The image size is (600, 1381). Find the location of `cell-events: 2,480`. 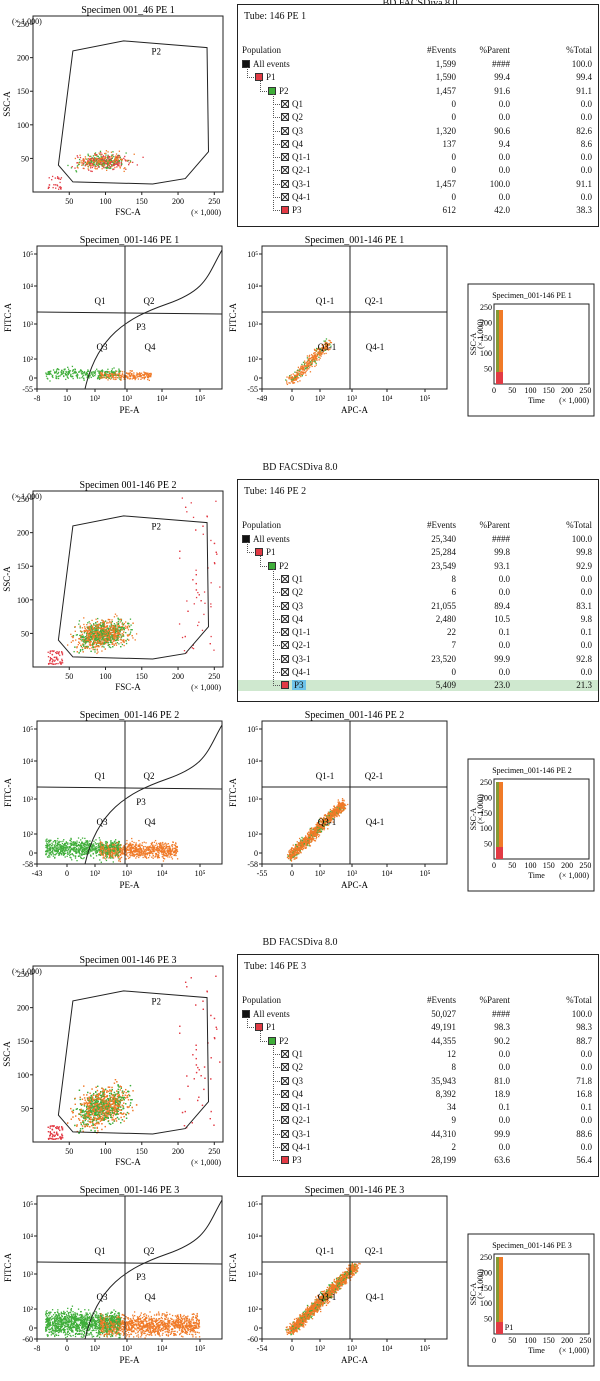

cell-events: 2,480 is located at coordinates (445, 618).